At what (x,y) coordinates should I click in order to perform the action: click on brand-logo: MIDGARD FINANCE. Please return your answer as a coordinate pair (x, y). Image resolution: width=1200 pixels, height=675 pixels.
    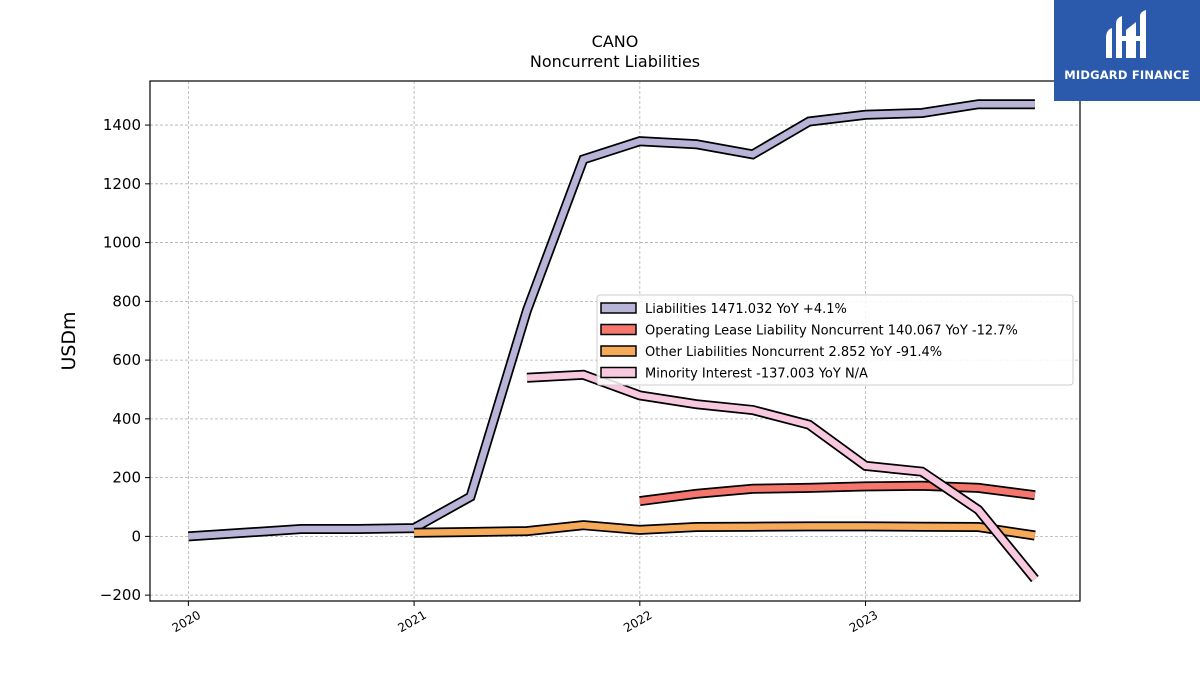
    Looking at the image, I should click on (1127, 50).